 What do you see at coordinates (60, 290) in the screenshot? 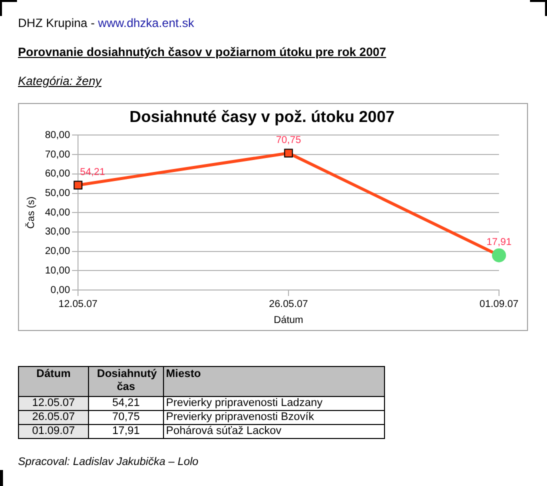
I see `y-tick-label: 0,00` at bounding box center [60, 290].